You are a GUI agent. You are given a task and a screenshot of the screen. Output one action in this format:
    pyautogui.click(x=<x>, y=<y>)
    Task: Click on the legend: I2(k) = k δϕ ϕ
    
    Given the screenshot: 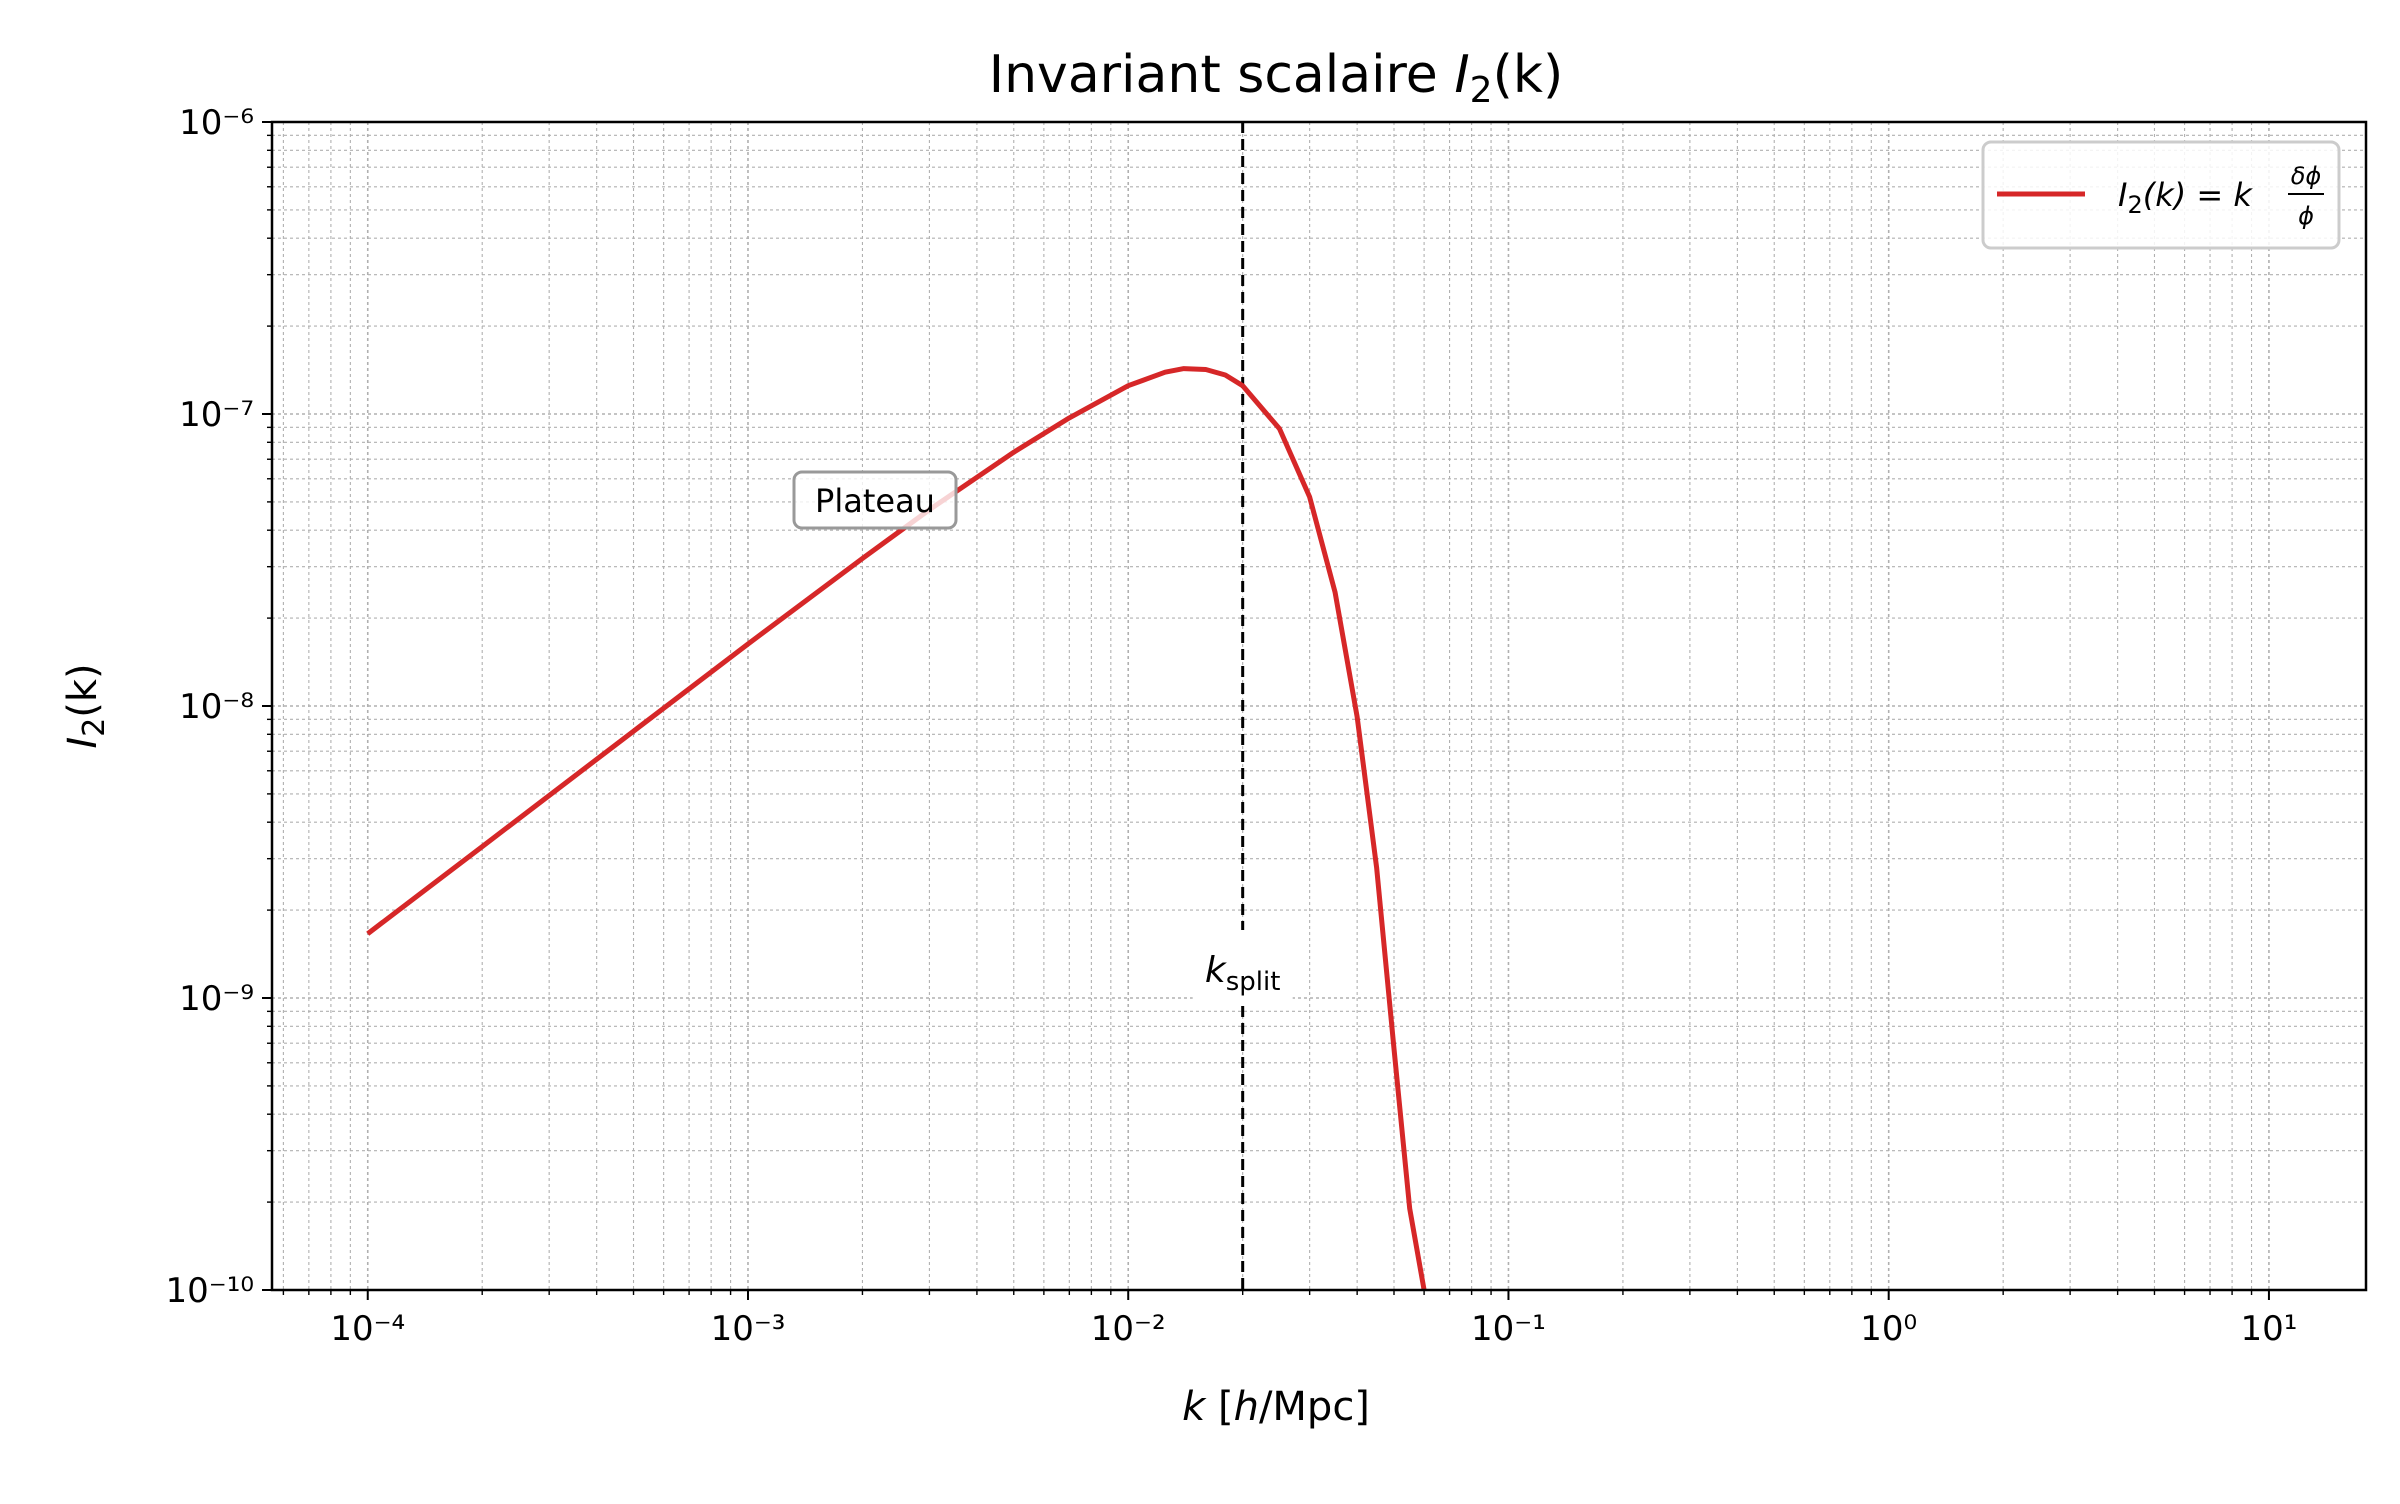 What is the action you would take?
    pyautogui.click(x=2161, y=195)
    